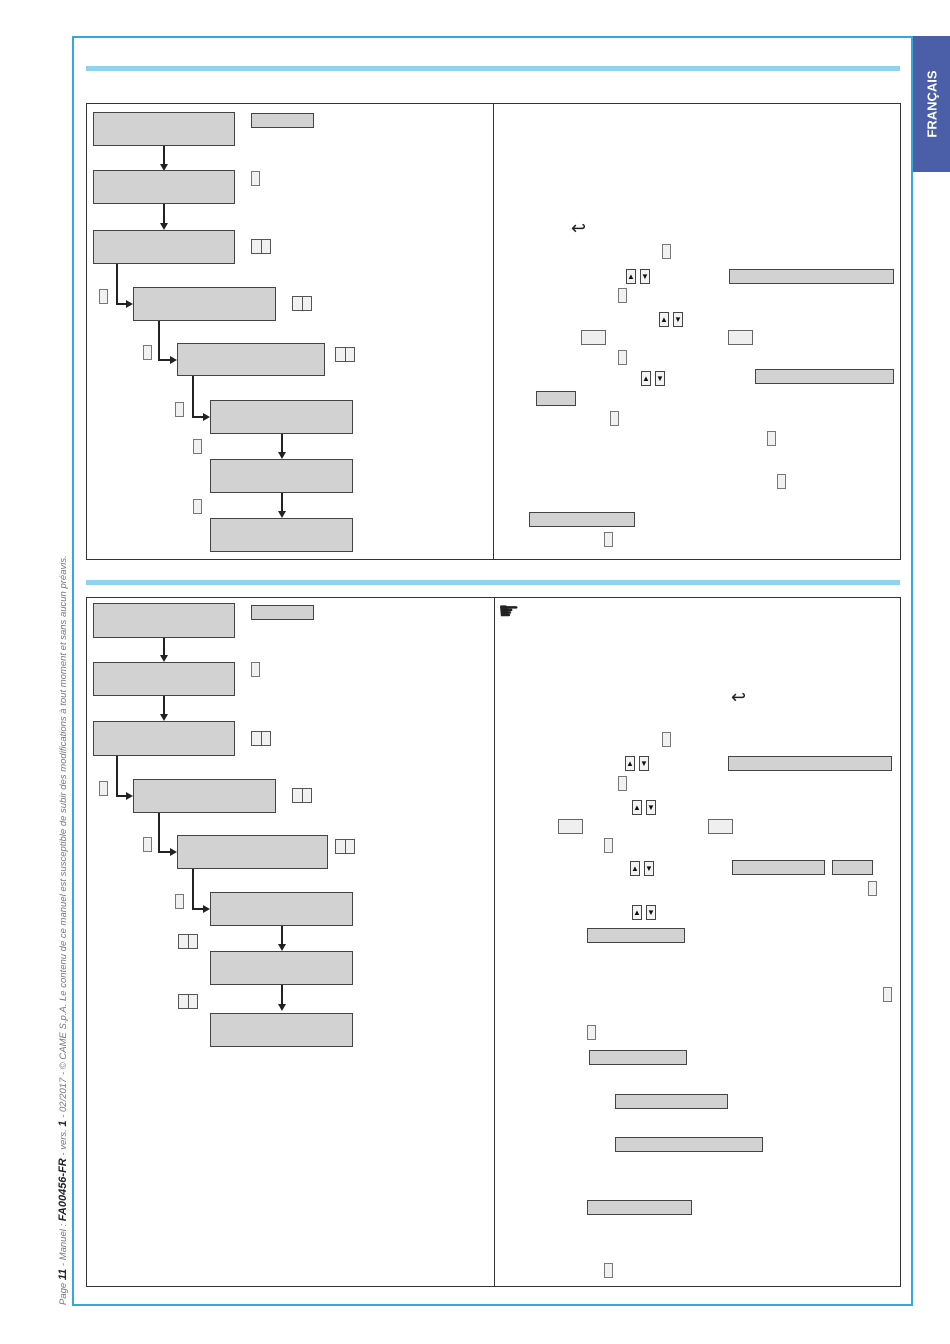  Describe the element at coordinates (493, 68) in the screenshot. I see `section-1-rule` at that location.